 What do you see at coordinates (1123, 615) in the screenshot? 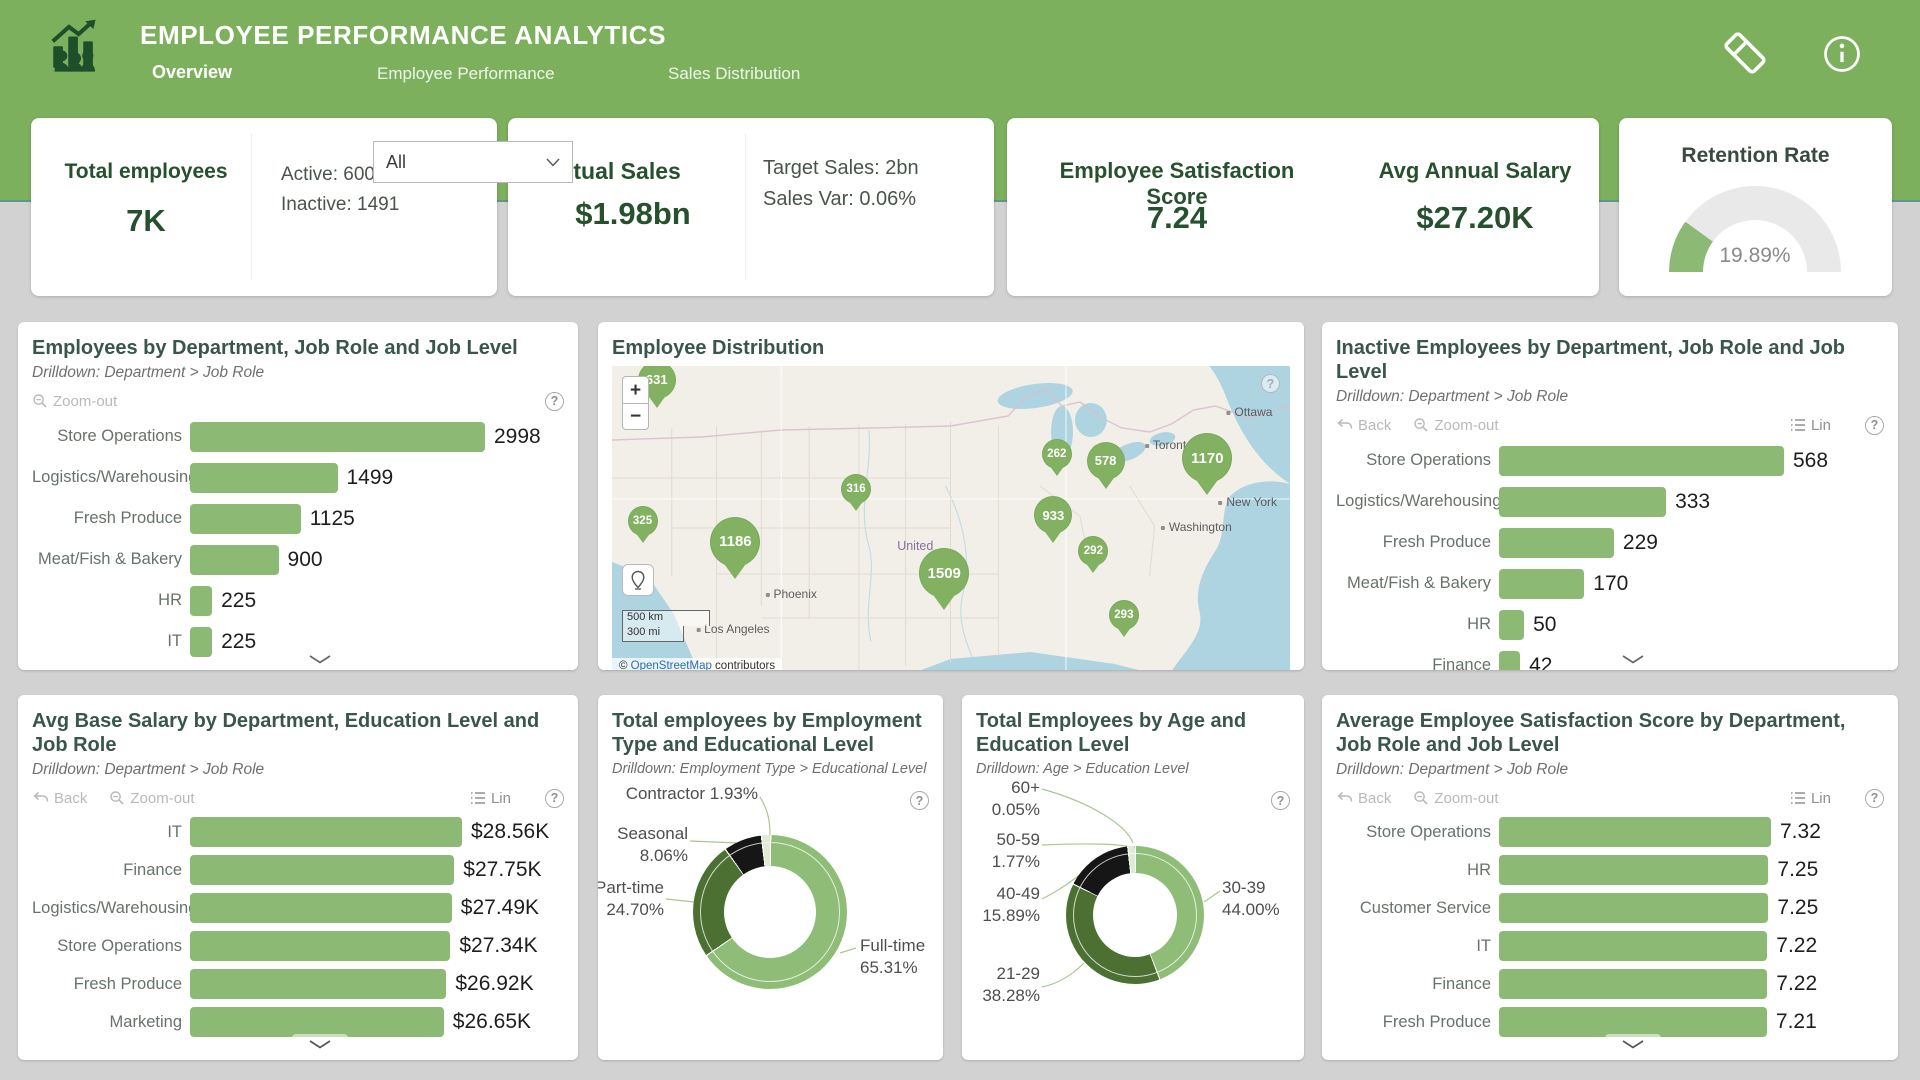
I see `map-pin: 293` at bounding box center [1123, 615].